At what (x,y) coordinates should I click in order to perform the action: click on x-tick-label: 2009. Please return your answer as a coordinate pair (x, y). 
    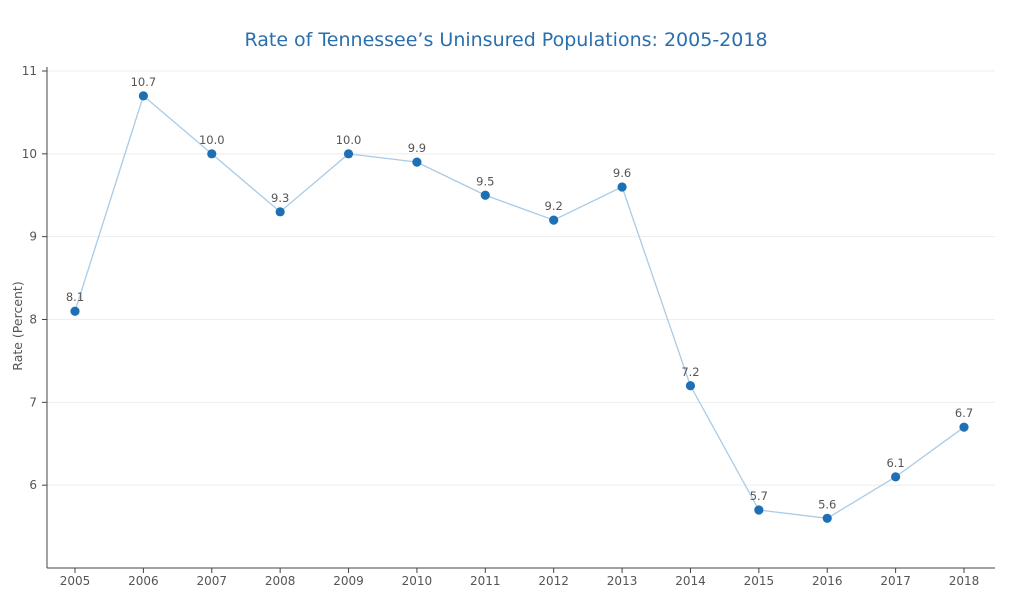
    Looking at the image, I should click on (348, 581).